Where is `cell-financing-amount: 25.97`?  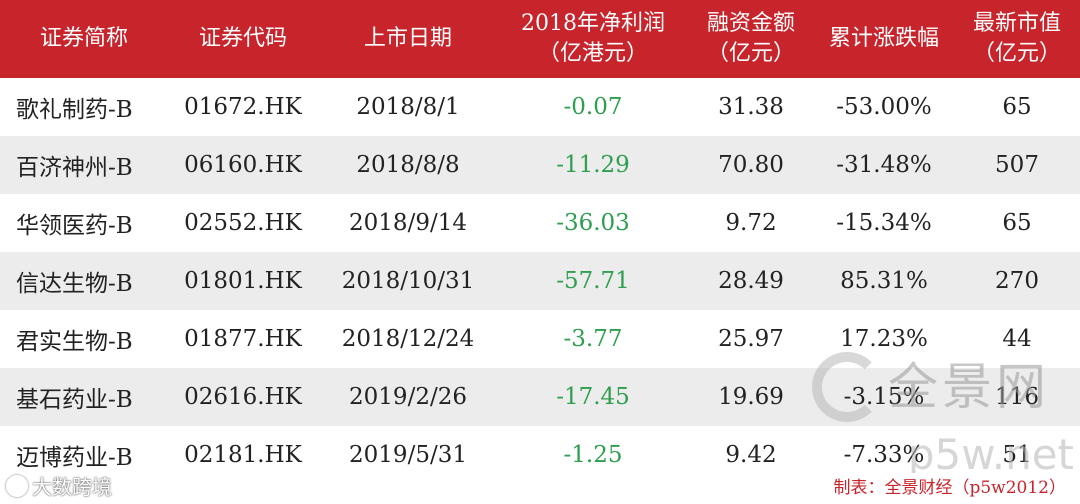 cell-financing-amount: 25.97 is located at coordinates (751, 339).